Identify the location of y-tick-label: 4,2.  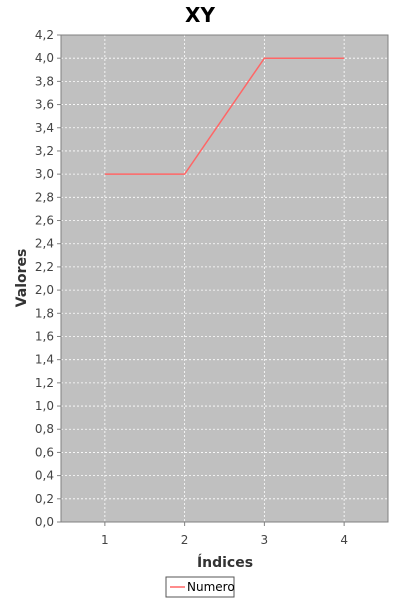
(44, 35).